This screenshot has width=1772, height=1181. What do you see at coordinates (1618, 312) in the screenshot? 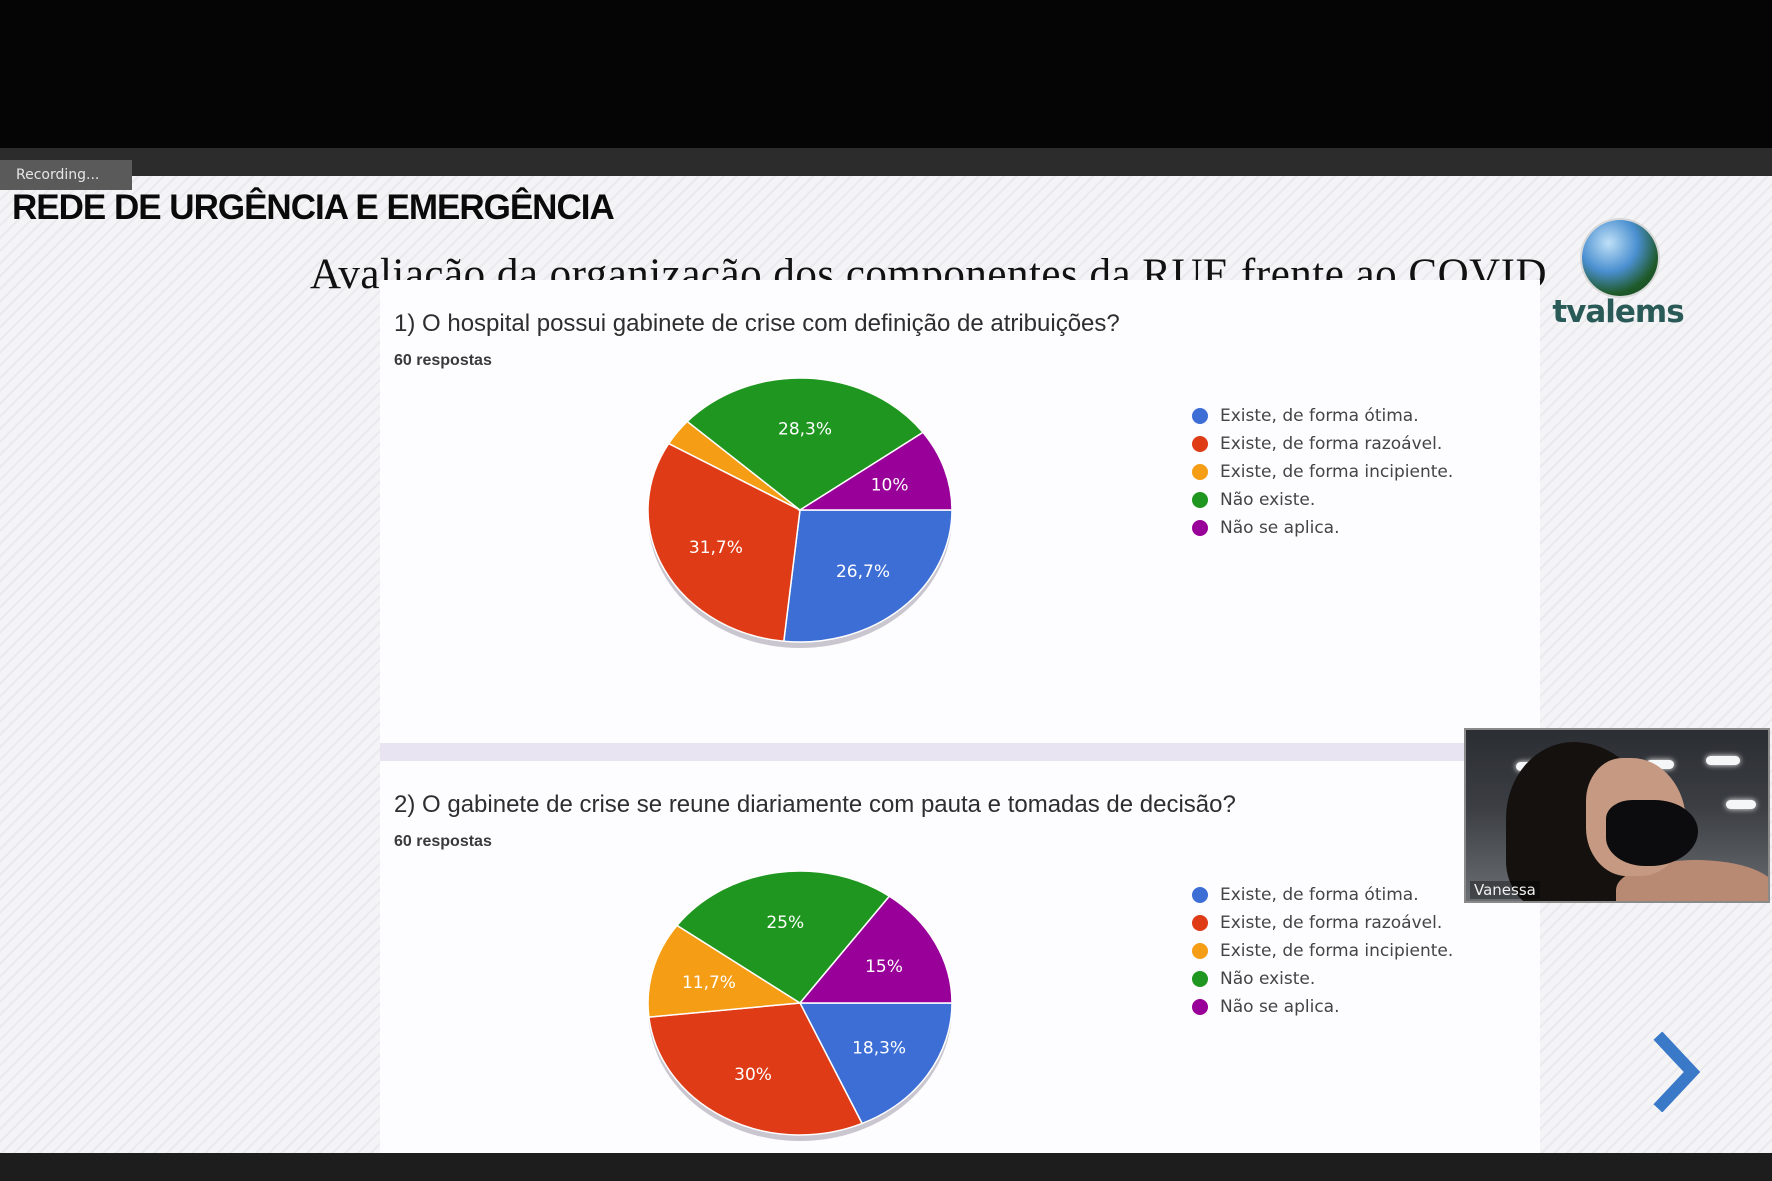
I see `logo-text: tvalems` at bounding box center [1618, 312].